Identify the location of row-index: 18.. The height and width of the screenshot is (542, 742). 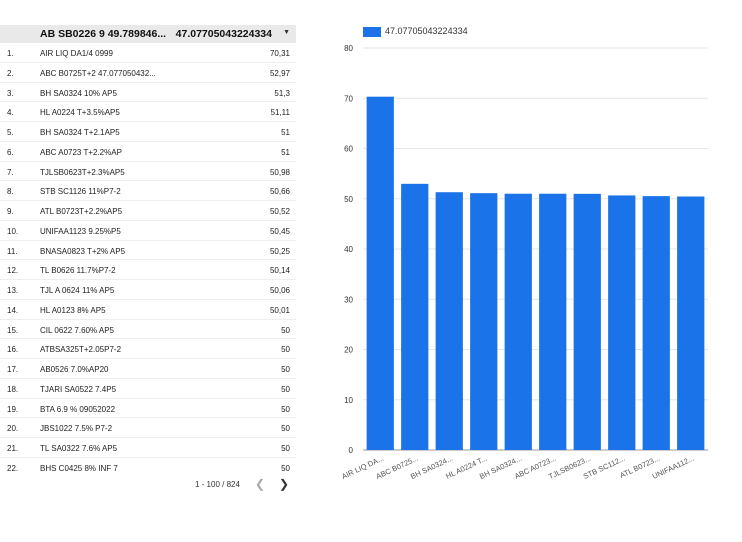
(13, 389).